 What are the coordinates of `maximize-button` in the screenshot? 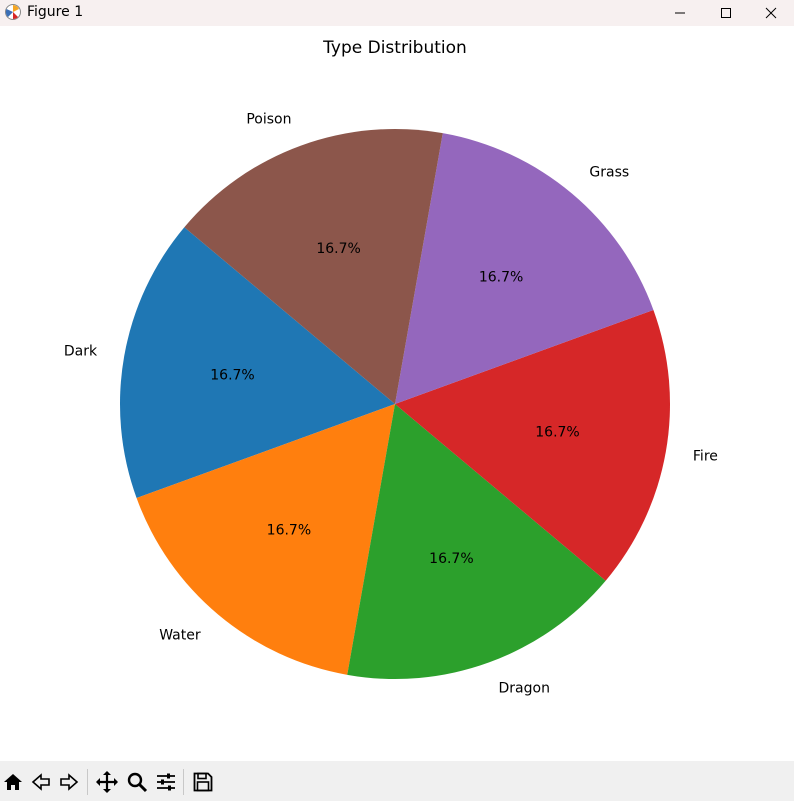 It's located at (726, 13).